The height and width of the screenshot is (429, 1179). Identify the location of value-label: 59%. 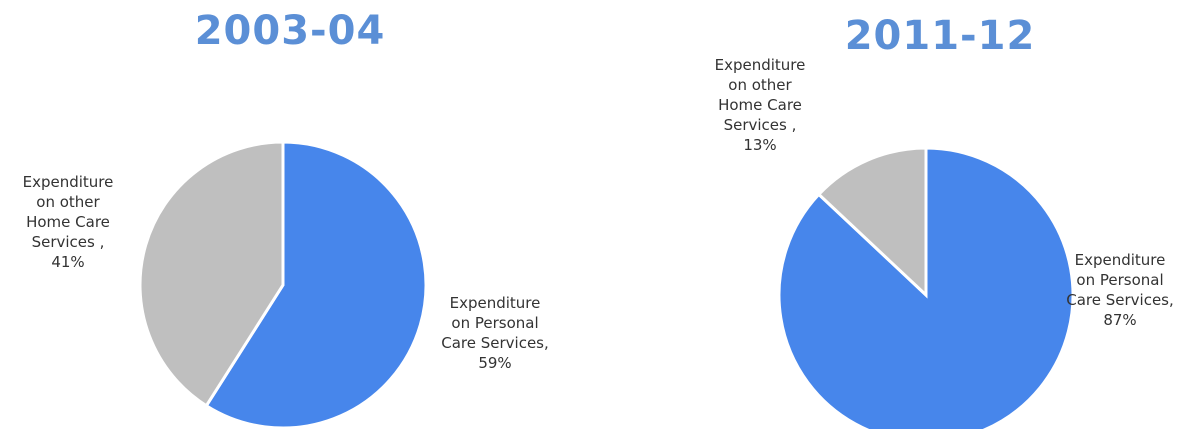
(495, 363).